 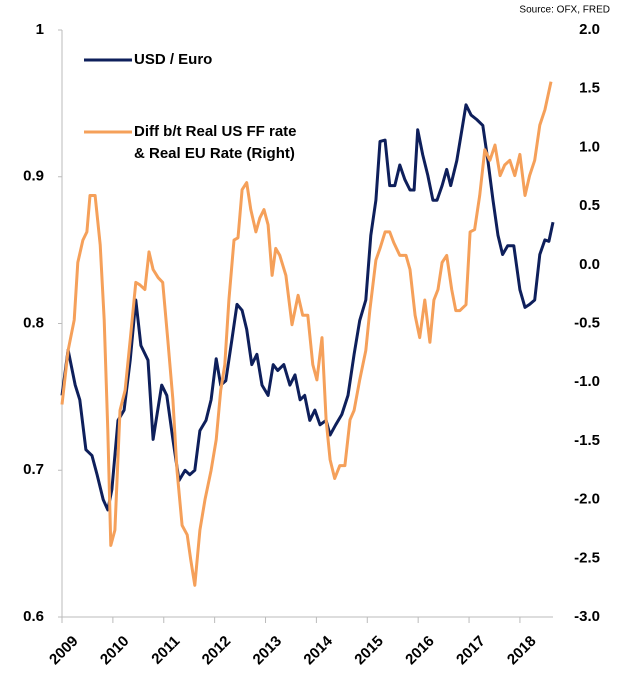 What do you see at coordinates (40, 29) in the screenshot?
I see `y-tick-label: 1` at bounding box center [40, 29].